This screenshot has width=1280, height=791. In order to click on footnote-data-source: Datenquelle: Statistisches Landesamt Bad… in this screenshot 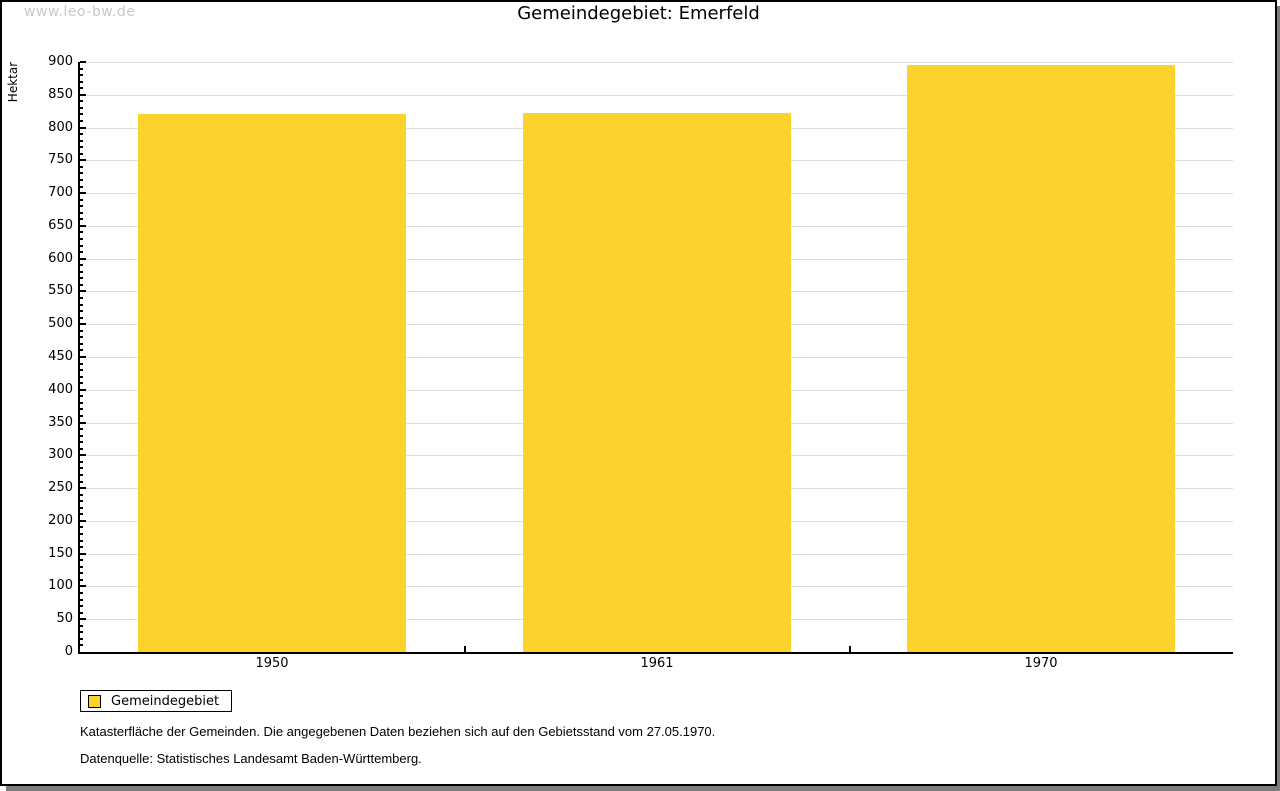, I will do `click(251, 758)`.